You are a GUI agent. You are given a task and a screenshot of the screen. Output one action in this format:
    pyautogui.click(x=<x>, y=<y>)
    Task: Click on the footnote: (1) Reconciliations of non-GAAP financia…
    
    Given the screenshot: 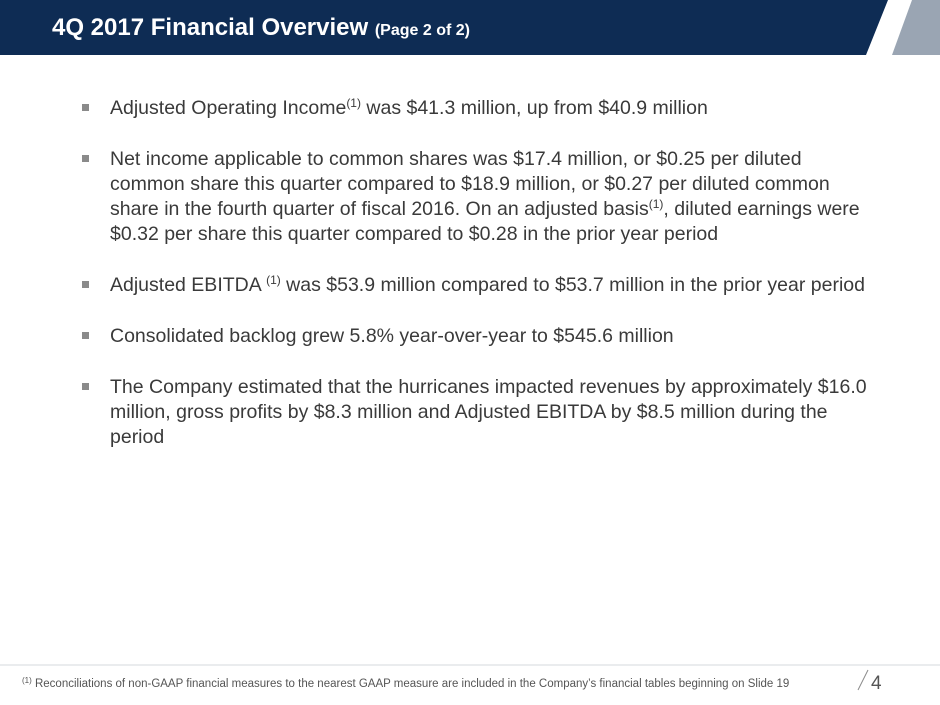 What is the action you would take?
    pyautogui.click(x=405, y=683)
    